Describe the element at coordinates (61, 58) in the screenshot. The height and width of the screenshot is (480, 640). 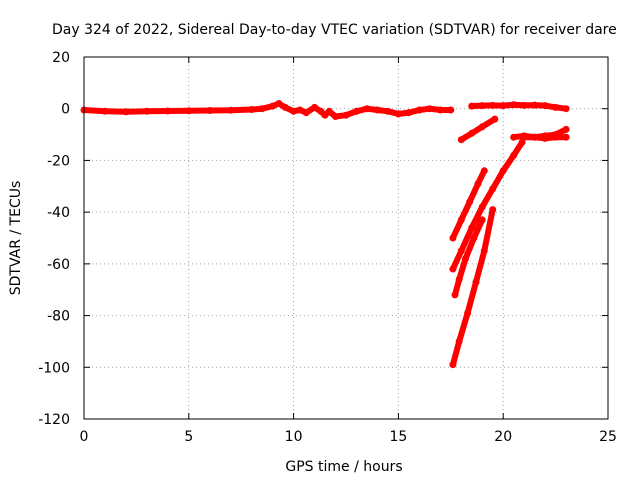
I see `y-tick-label: 20` at that location.